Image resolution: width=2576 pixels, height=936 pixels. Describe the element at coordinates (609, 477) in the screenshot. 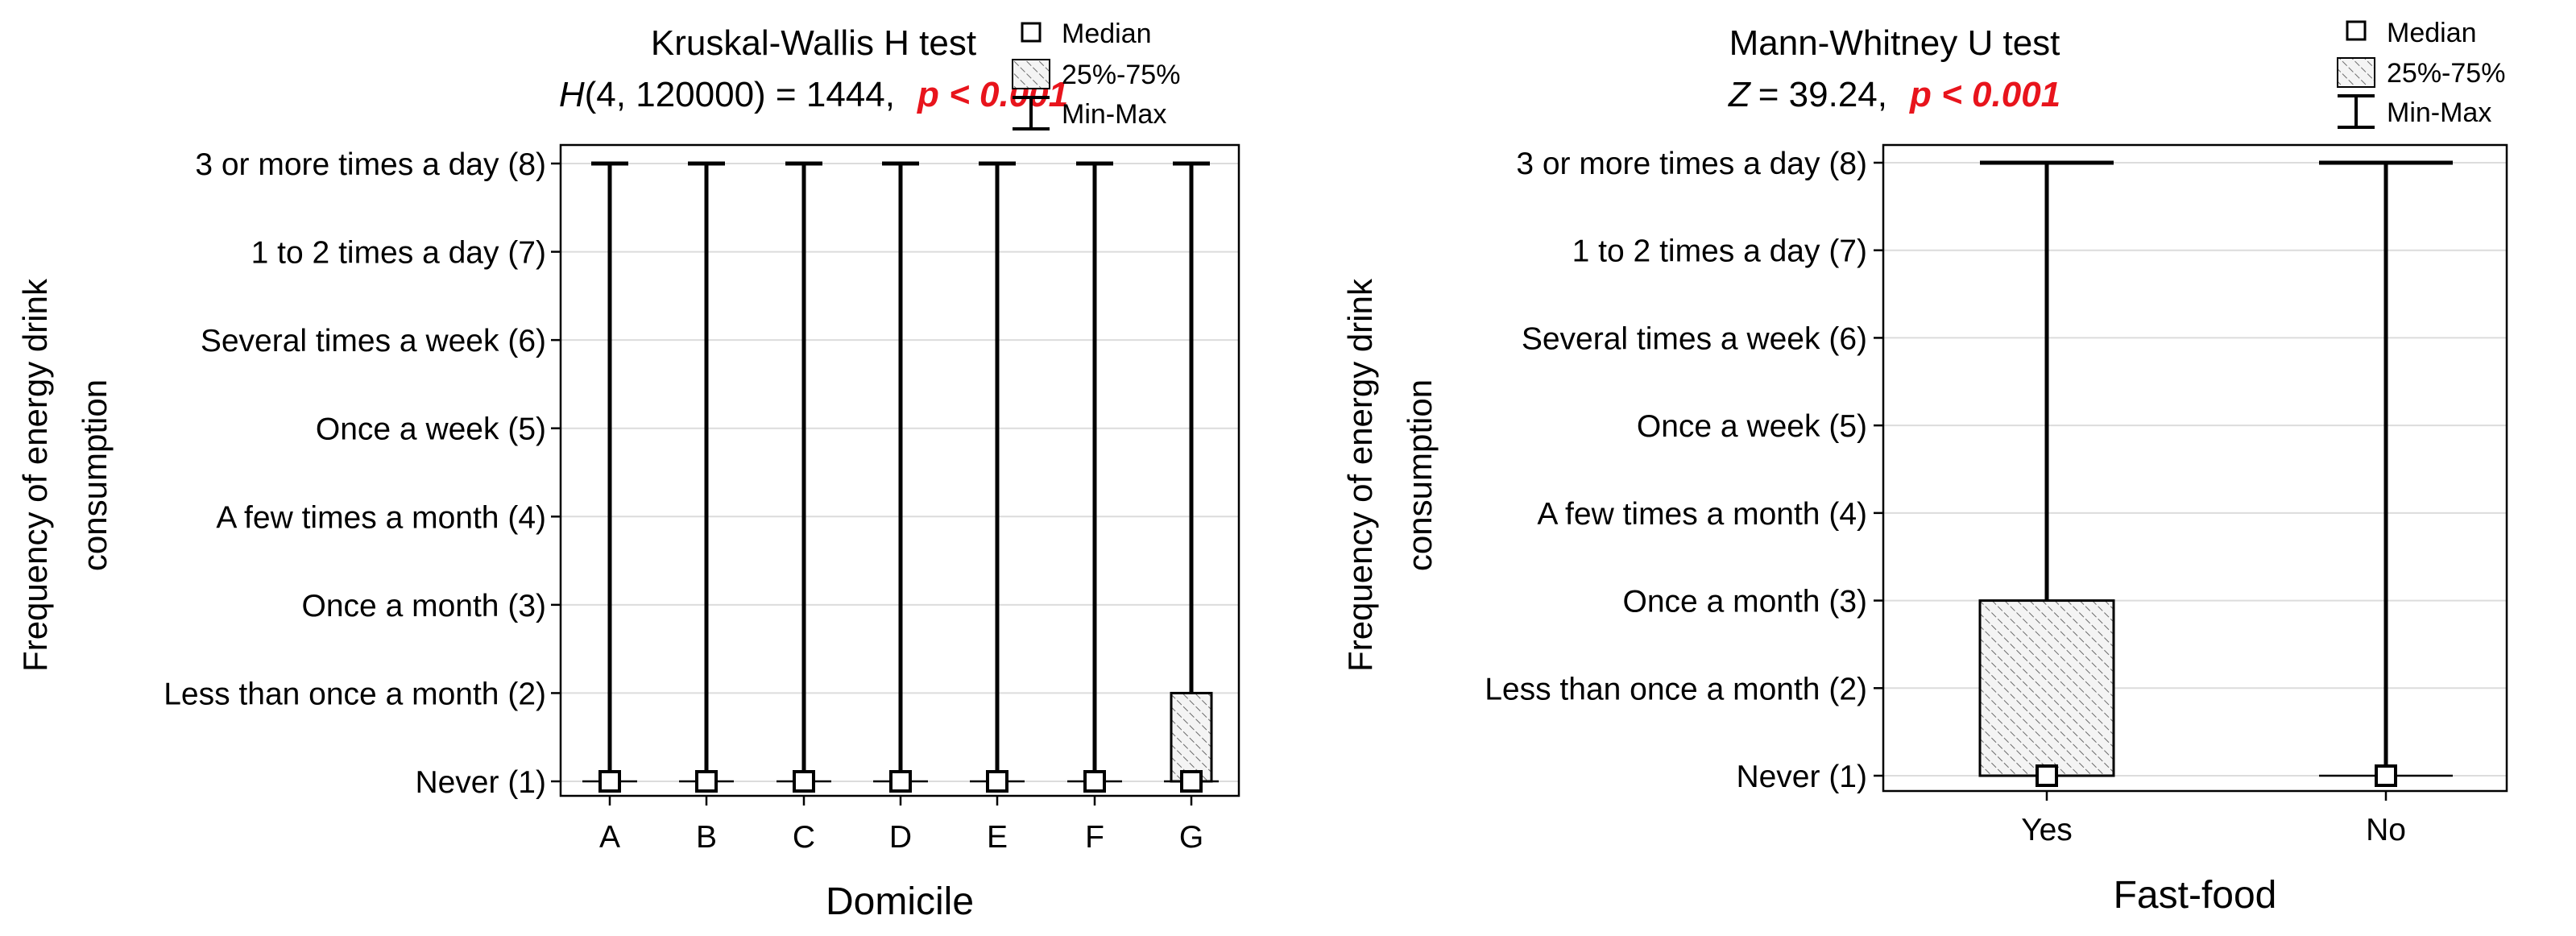

I see `box-a` at that location.